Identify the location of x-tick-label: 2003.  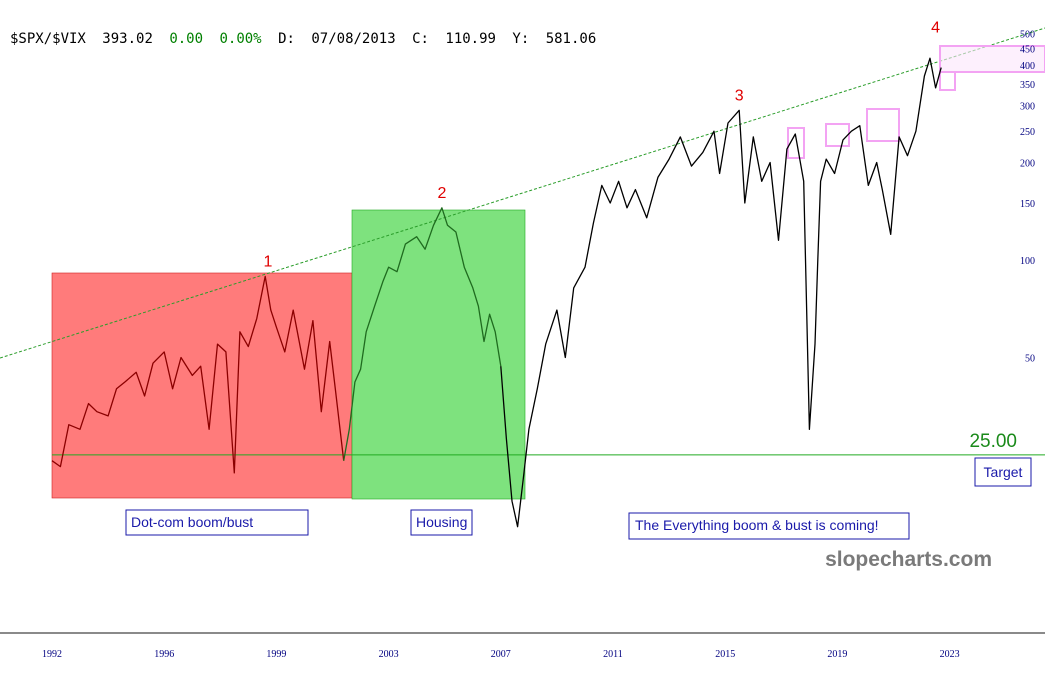
(389, 654).